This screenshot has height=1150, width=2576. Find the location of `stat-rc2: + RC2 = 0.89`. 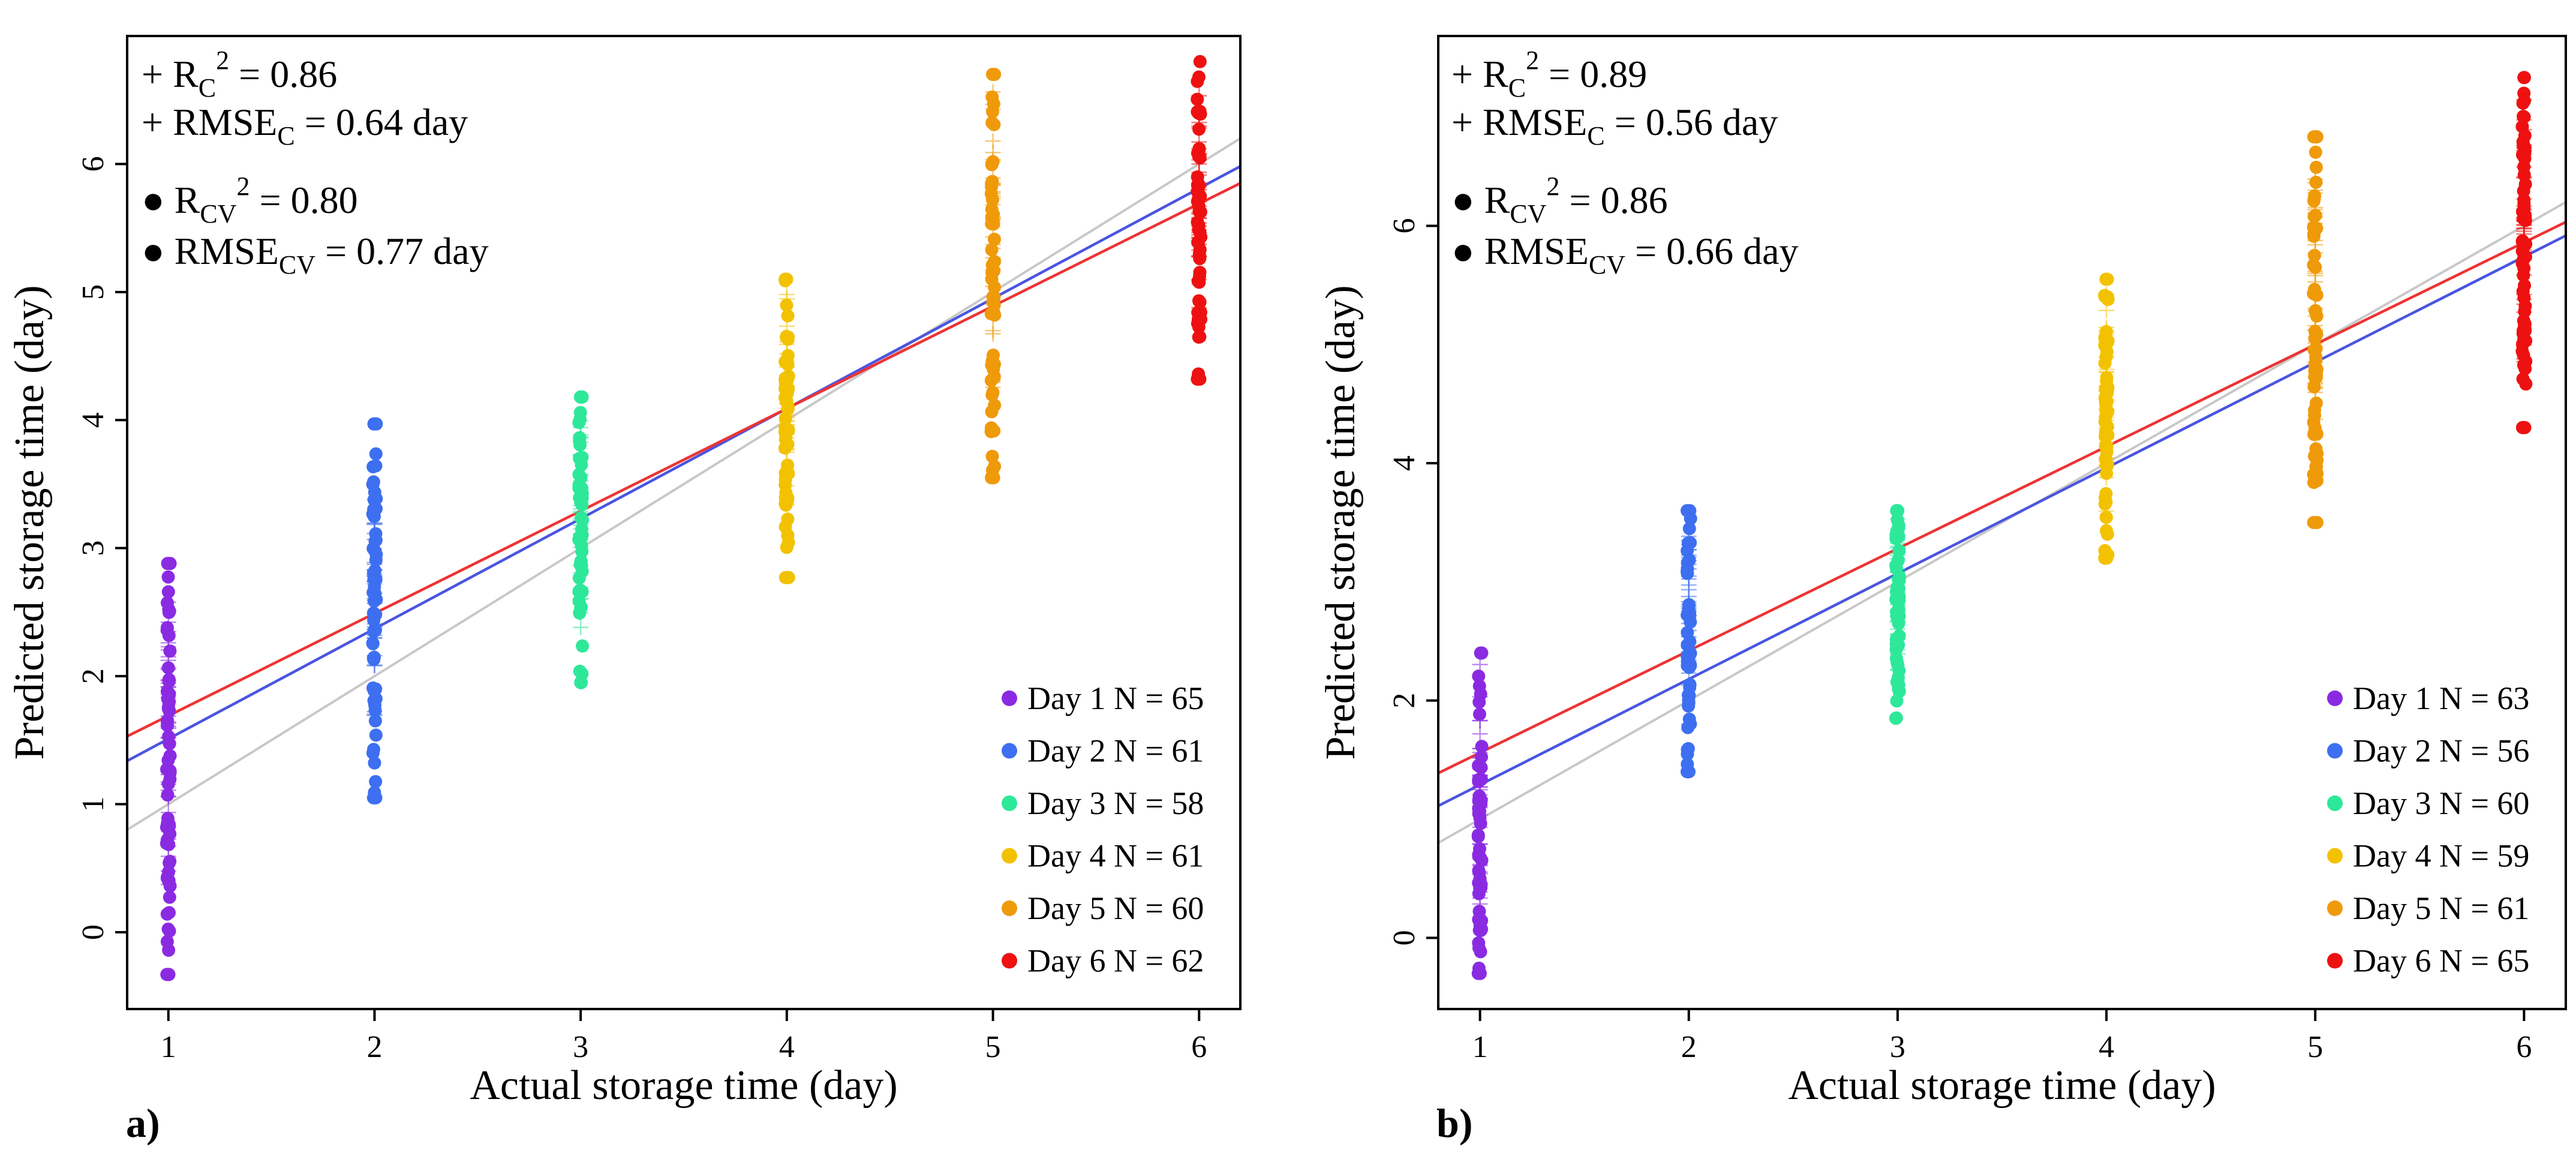

stat-rc2: + RC2 = 0.89 is located at coordinates (1549, 74).